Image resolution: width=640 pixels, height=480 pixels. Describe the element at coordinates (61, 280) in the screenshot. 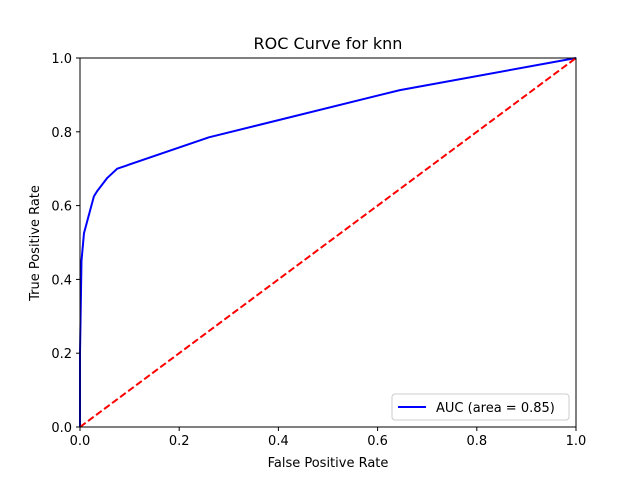

I see `y-tick-label: 0.4` at that location.